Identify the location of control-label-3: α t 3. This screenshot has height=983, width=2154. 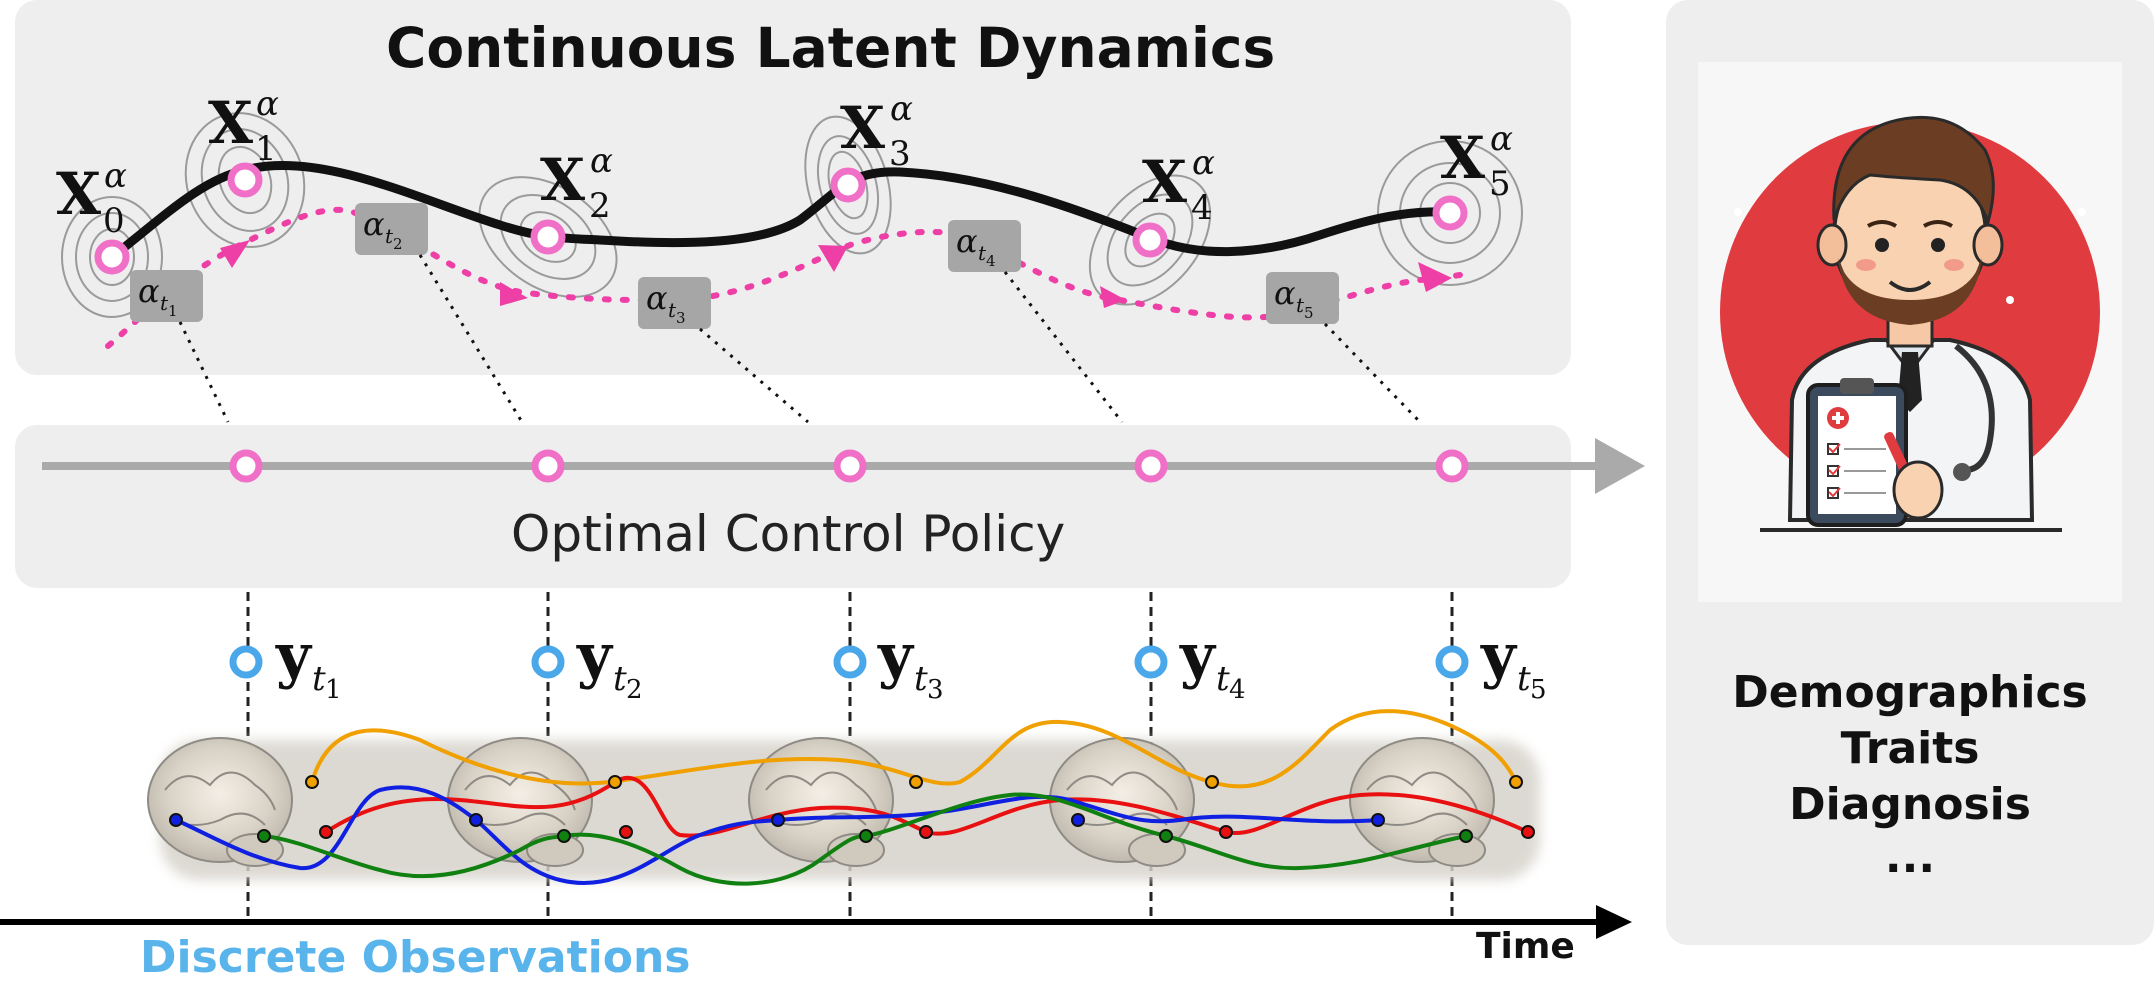
(674, 303).